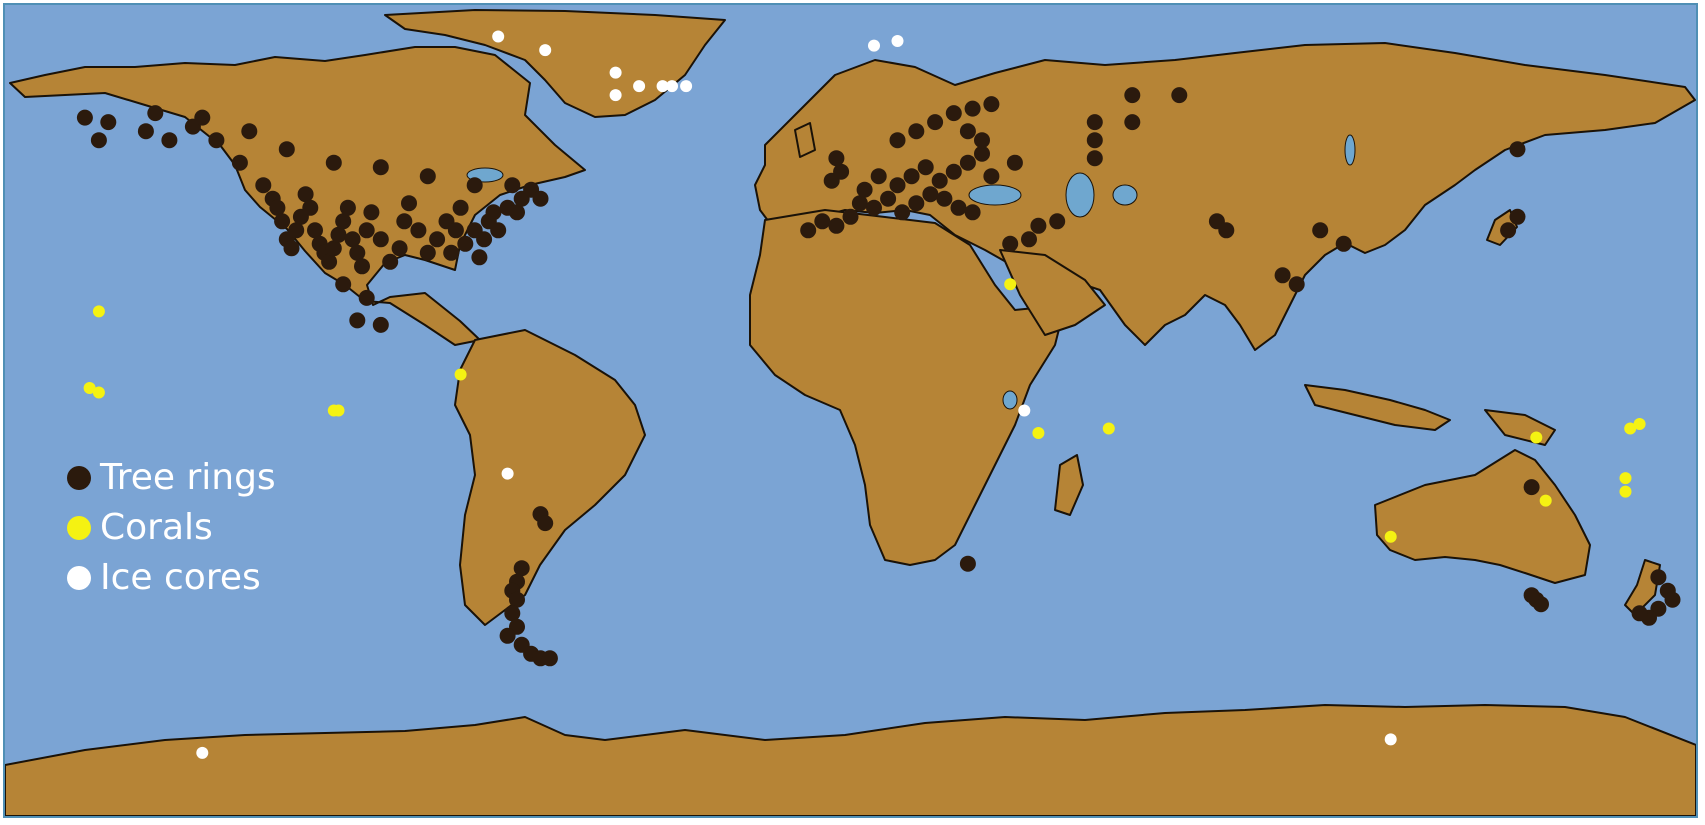 This screenshot has height=825, width=1705. I want to click on uk-landmass, so click(805, 140).